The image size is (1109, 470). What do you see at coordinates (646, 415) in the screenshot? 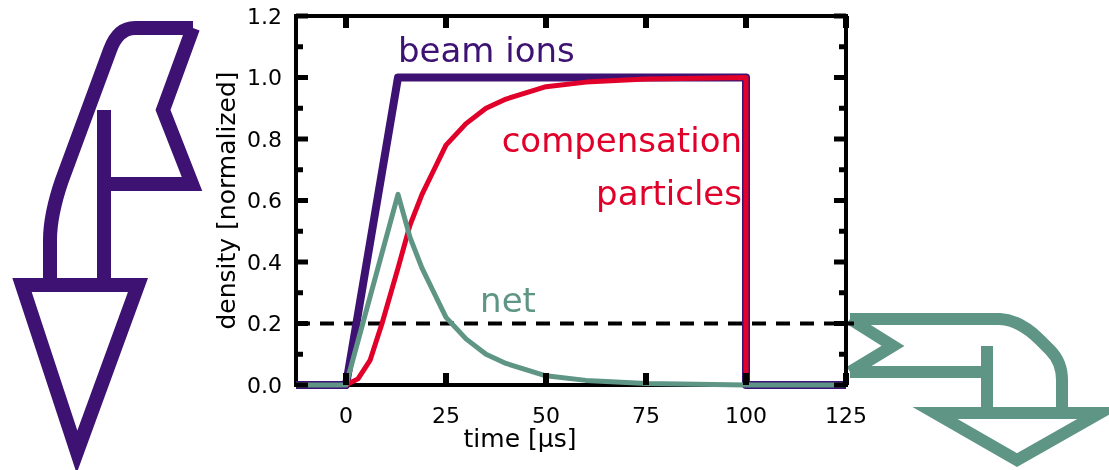
I see `x-tick-label: 75` at bounding box center [646, 415].